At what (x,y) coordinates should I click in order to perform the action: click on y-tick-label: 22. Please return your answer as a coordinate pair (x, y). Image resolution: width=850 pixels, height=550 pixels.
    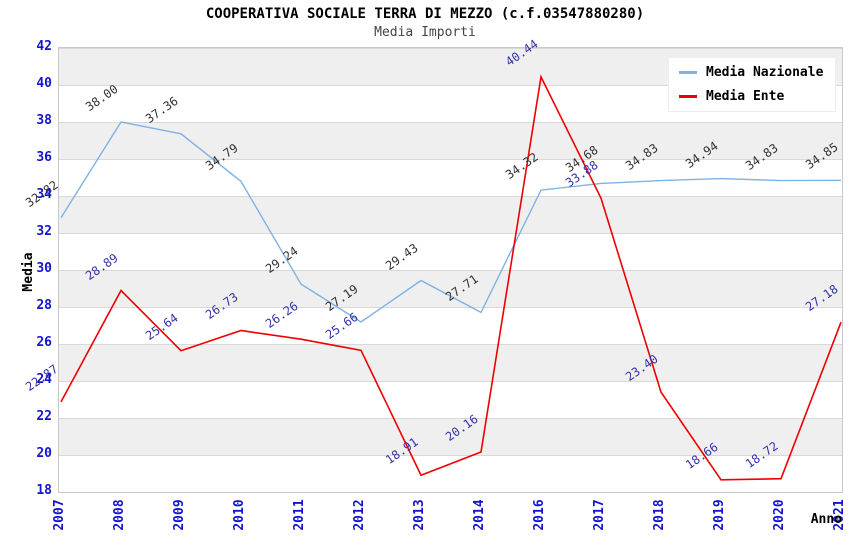
    Looking at the image, I should click on (44, 416).